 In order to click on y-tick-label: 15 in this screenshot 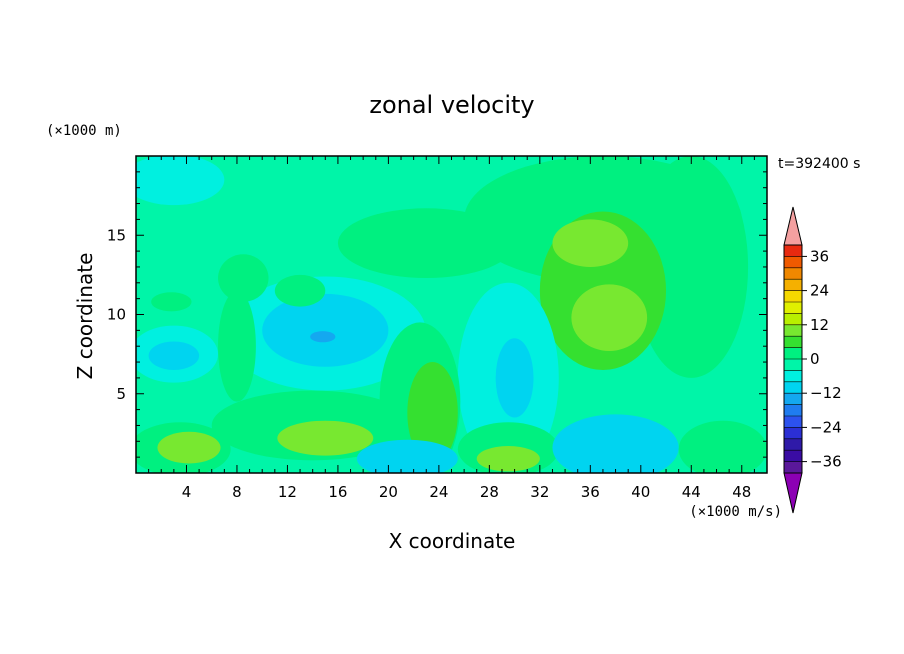, I will do `click(116, 235)`.